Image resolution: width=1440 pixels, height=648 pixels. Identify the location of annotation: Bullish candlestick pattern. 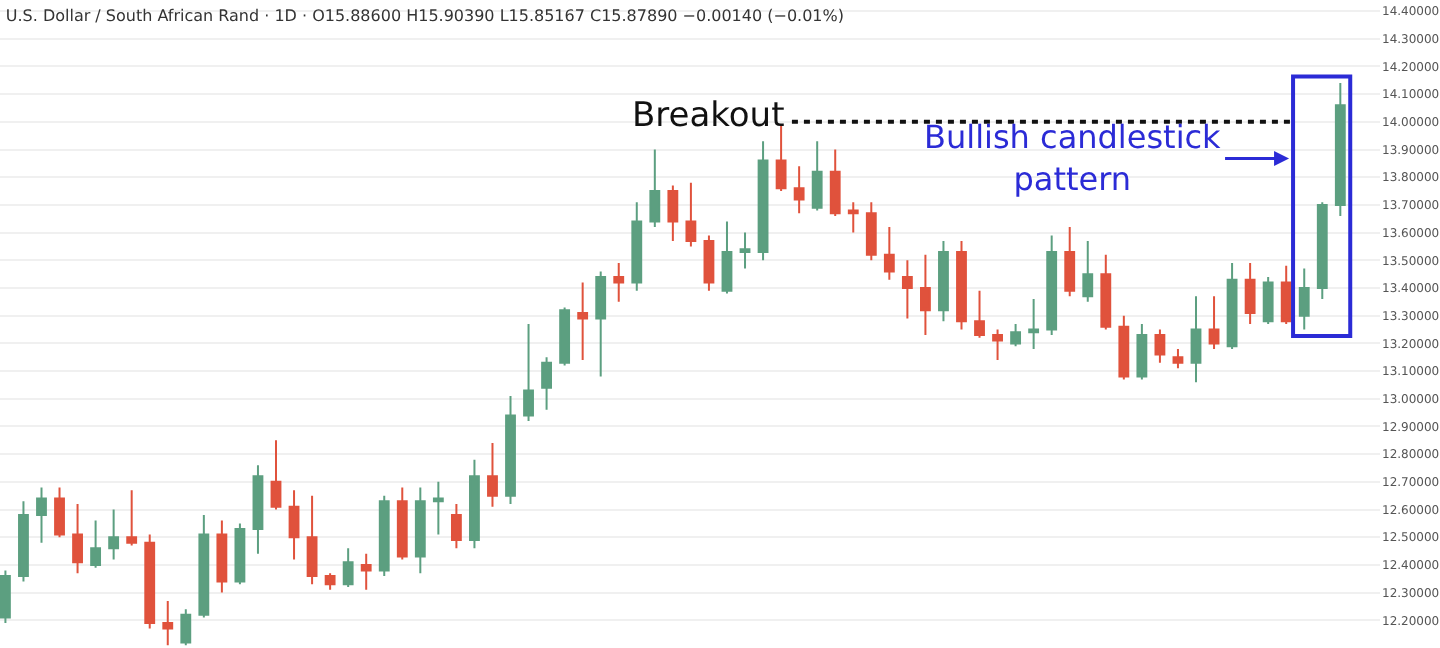
(1073, 158).